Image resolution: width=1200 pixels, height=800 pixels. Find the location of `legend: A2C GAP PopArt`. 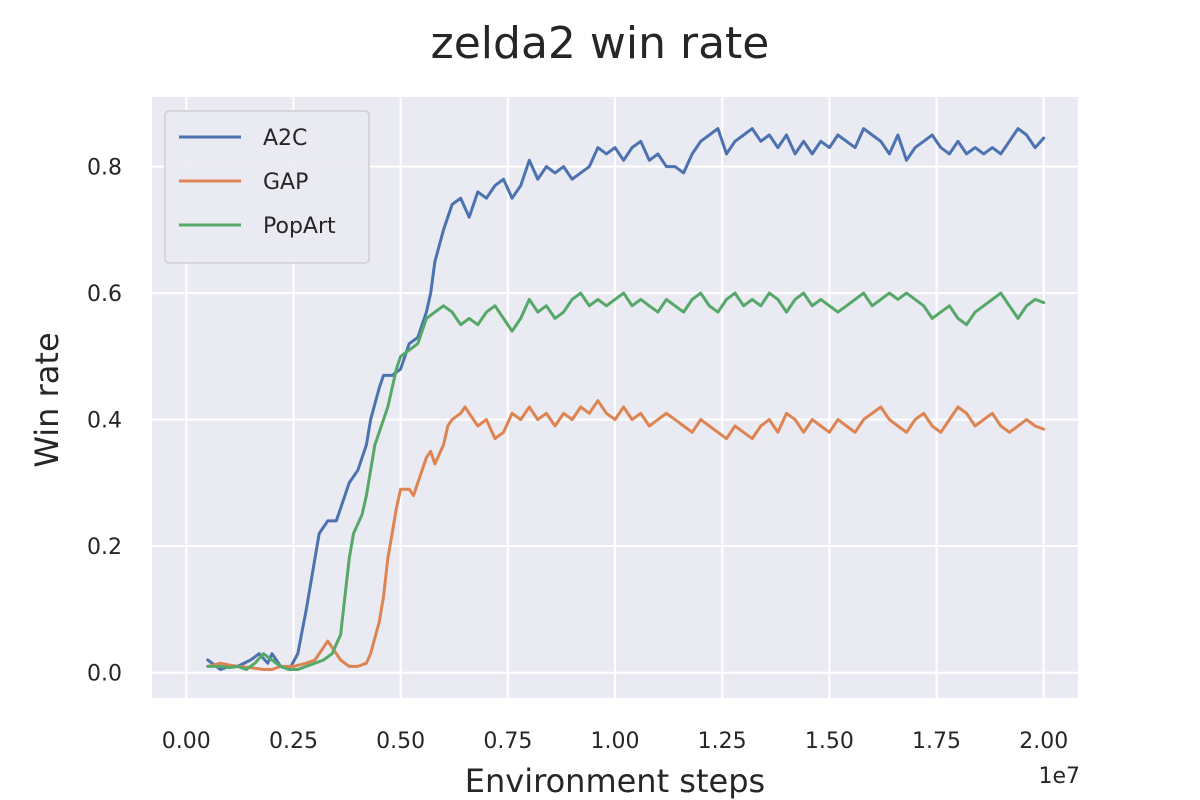

legend: A2C GAP PopArt is located at coordinates (267, 187).